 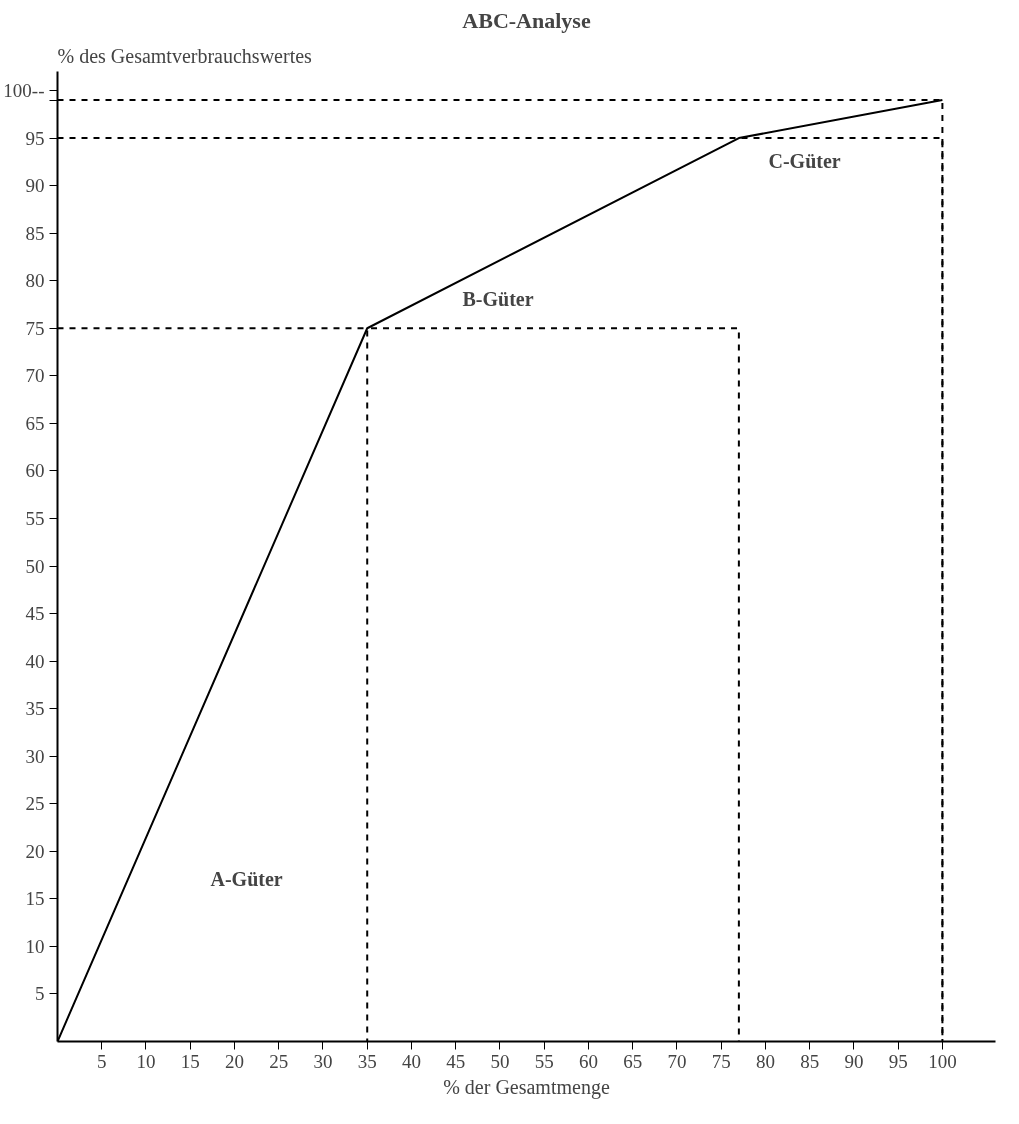 What do you see at coordinates (35, 804) in the screenshot?
I see `y-tick-label: 25` at bounding box center [35, 804].